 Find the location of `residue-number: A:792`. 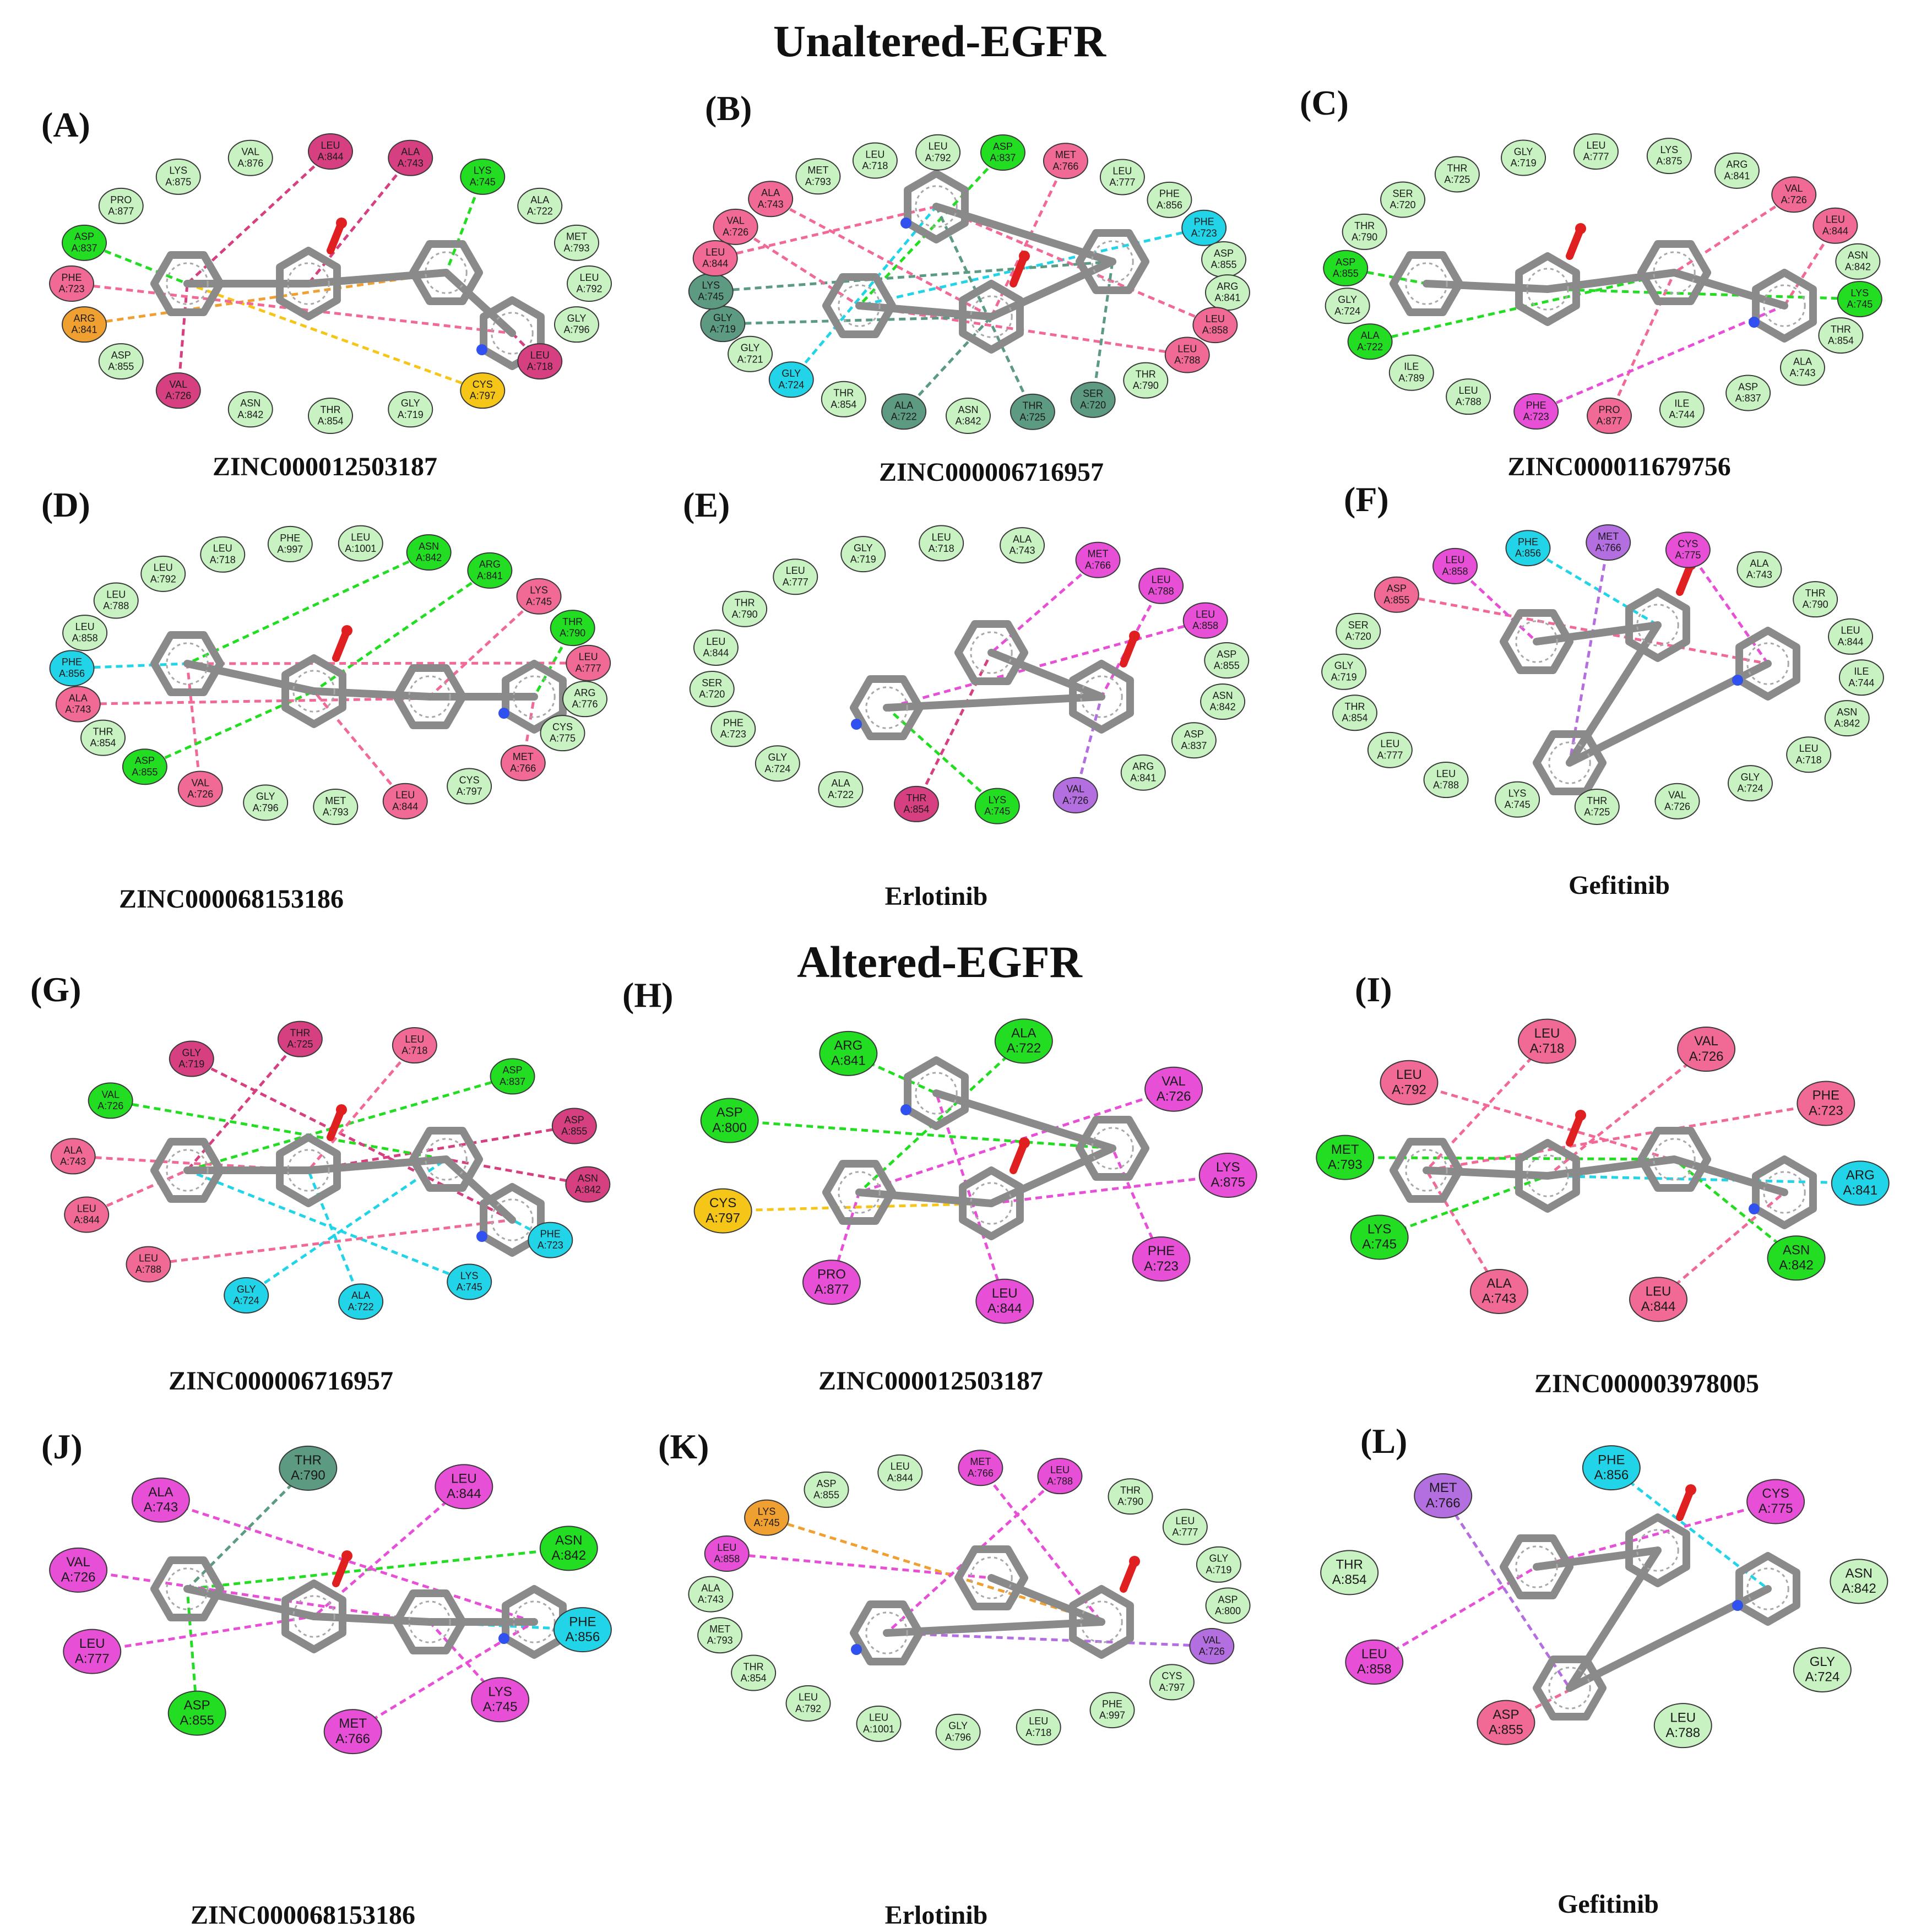

residue-number: A:792 is located at coordinates (938, 157).